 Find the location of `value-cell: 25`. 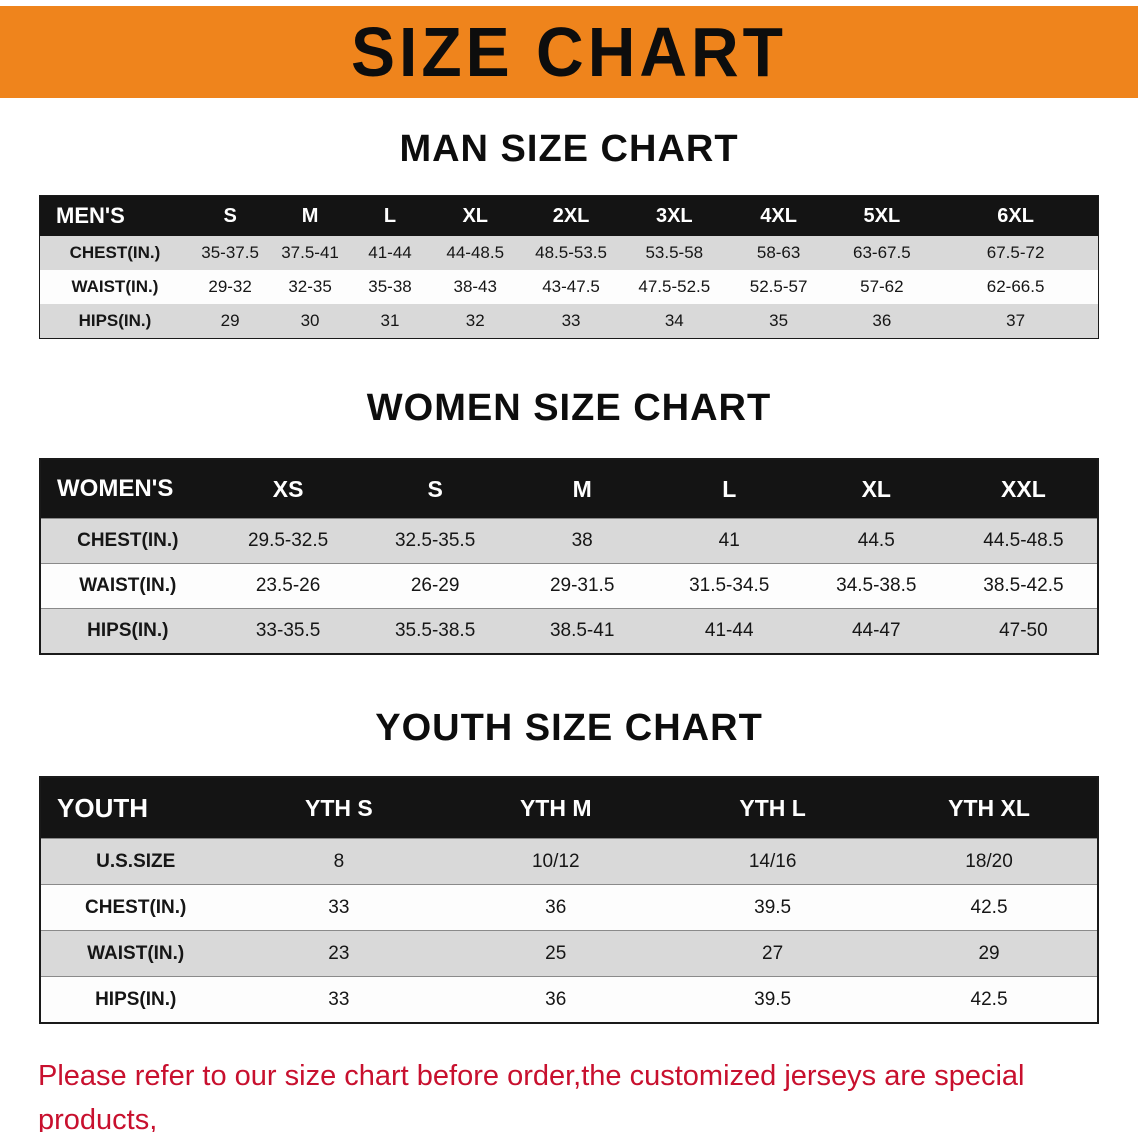

value-cell: 25 is located at coordinates (556, 953).